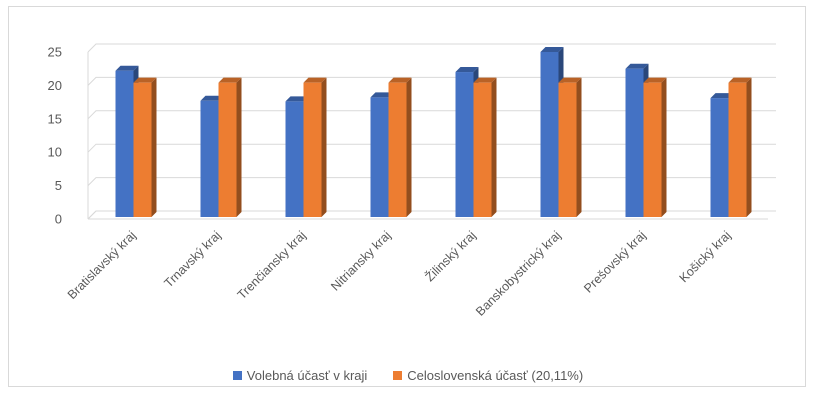  Describe the element at coordinates (55, 85) in the screenshot. I see `y-tick-label: 20` at that location.